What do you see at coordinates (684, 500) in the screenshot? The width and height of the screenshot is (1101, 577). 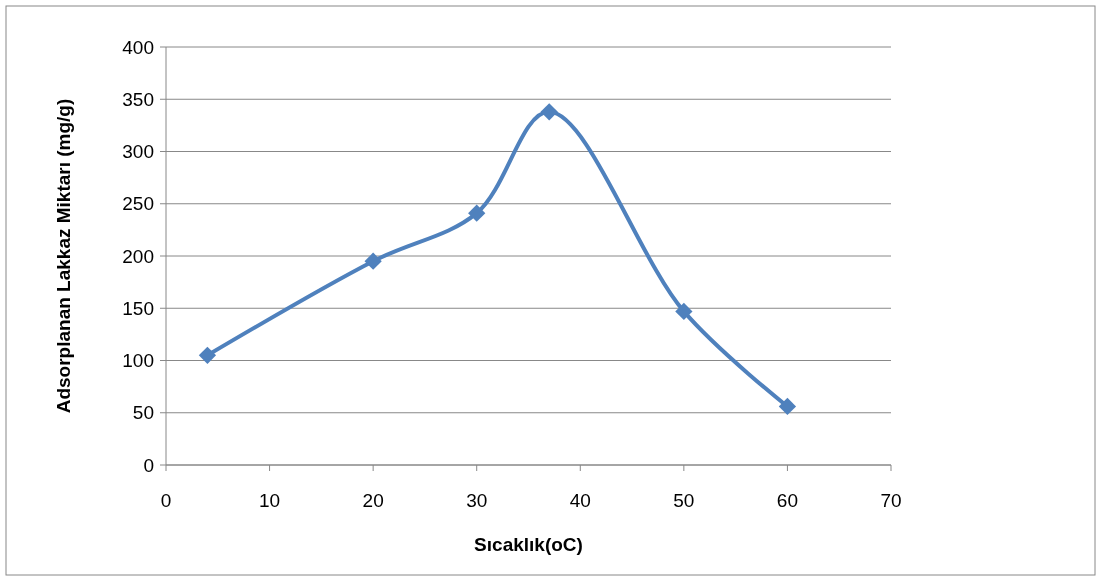 I see `x-tick-label: 50` at bounding box center [684, 500].